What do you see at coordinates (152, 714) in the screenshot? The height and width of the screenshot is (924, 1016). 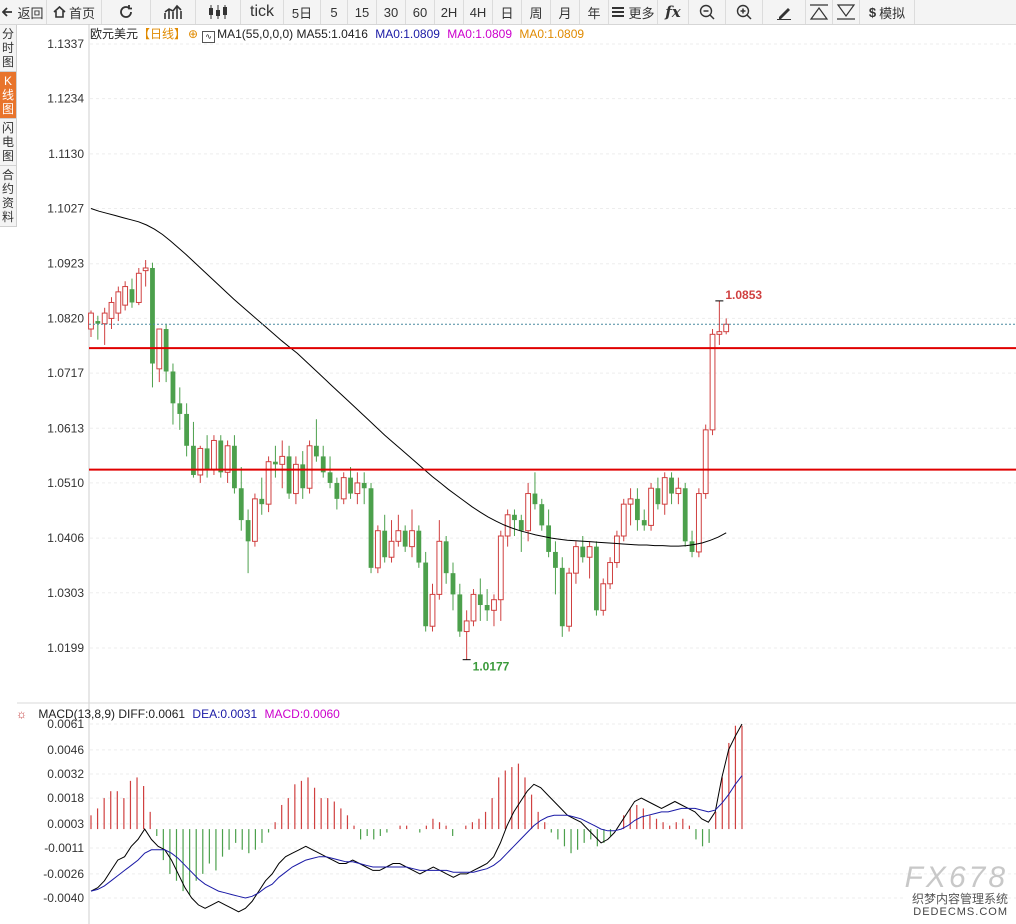 I see `diff-label: DIFF:0.0061` at bounding box center [152, 714].